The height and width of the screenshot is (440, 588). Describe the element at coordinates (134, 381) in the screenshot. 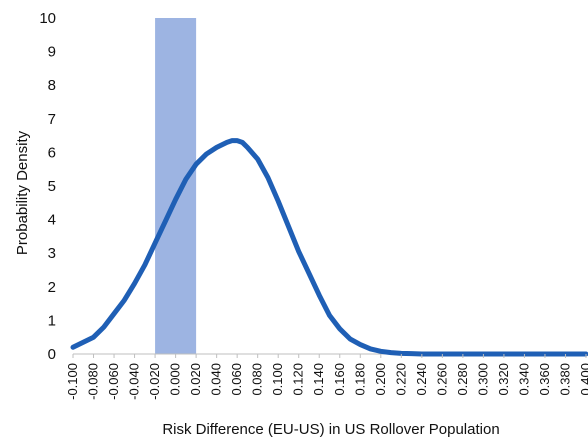

I see `x-tick-label: -0.040` at that location.